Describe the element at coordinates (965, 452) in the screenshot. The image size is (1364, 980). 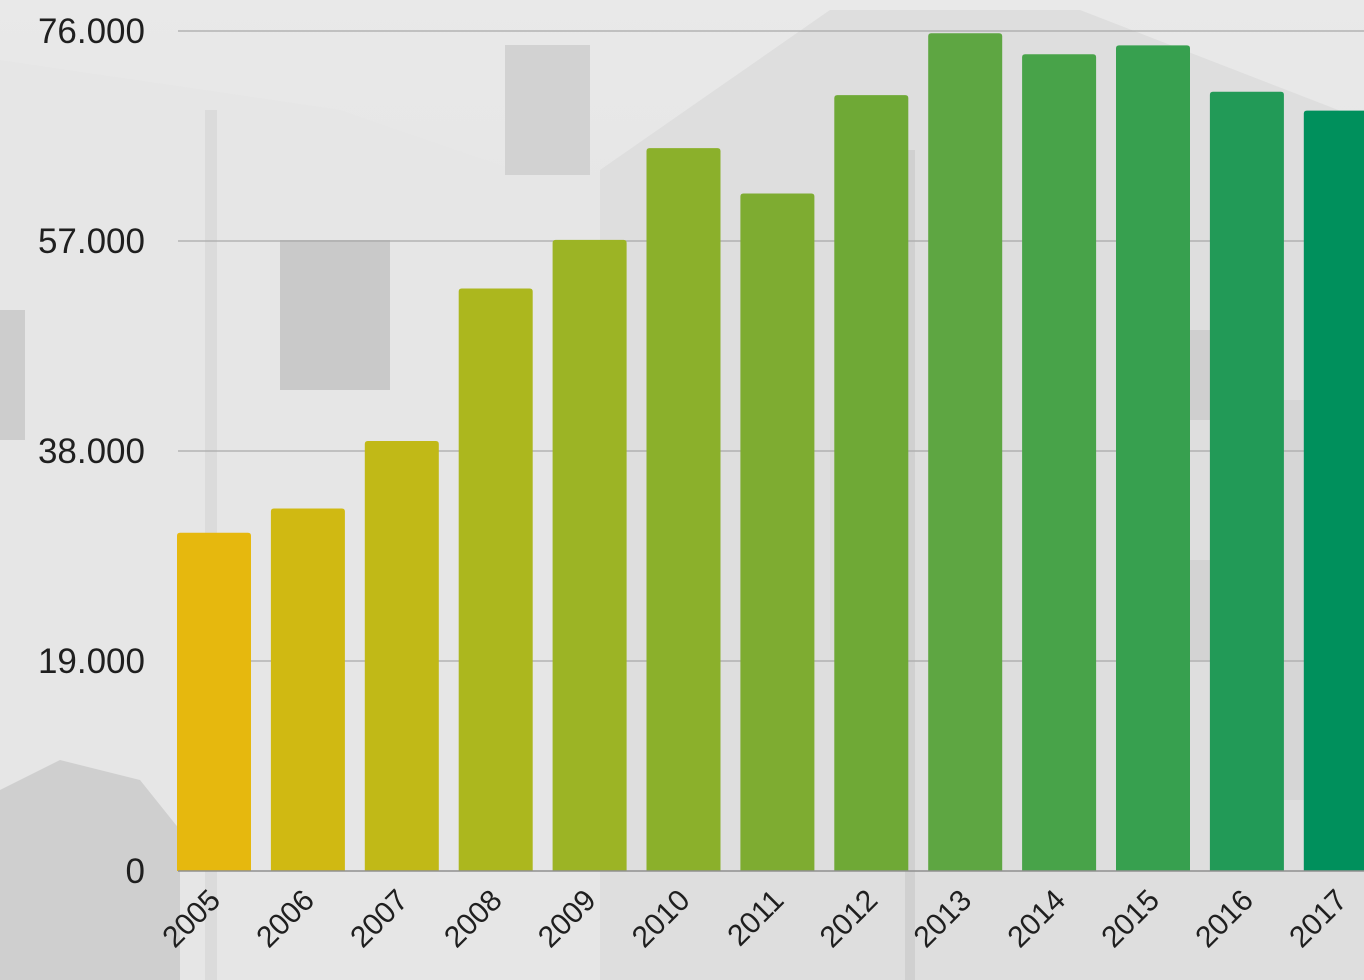
I see `bar-2013` at that location.